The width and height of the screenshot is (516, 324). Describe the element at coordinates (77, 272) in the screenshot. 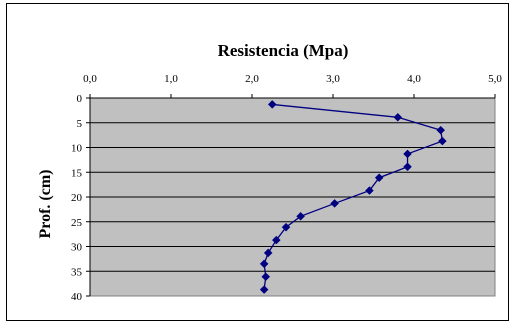

I see `y-tick-label-35: 35` at that location.